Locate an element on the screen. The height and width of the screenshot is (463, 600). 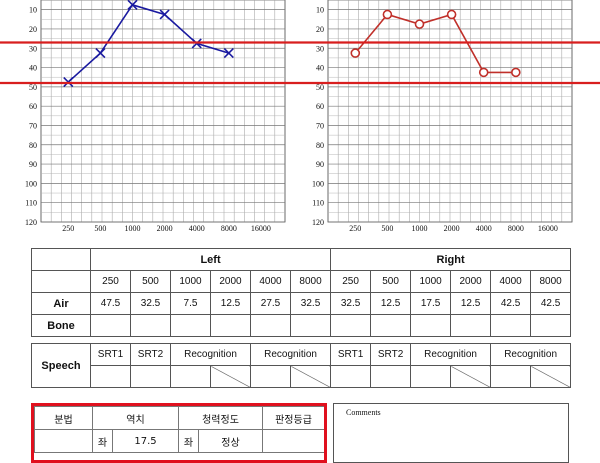
spacer-cell is located at coordinates (301, 340).